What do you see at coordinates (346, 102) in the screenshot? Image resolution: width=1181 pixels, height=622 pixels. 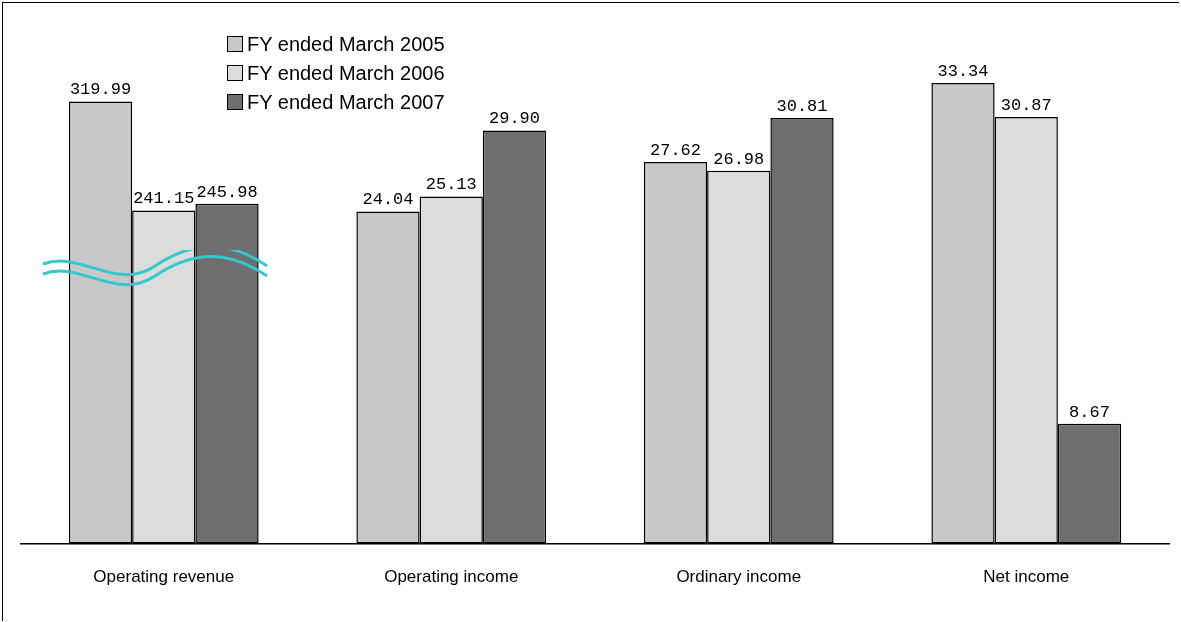 I see `legend-label: FY ended March 2007` at bounding box center [346, 102].